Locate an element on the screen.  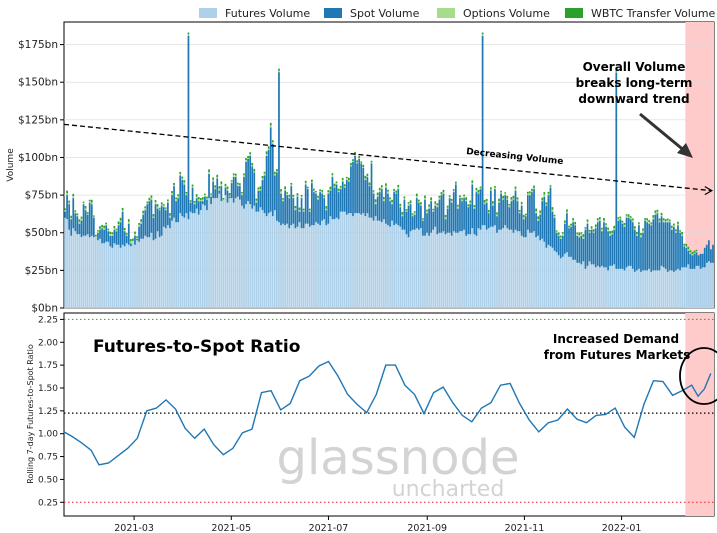
ratio-y-tick-label: 1.25 is located at coordinates (48, 412).